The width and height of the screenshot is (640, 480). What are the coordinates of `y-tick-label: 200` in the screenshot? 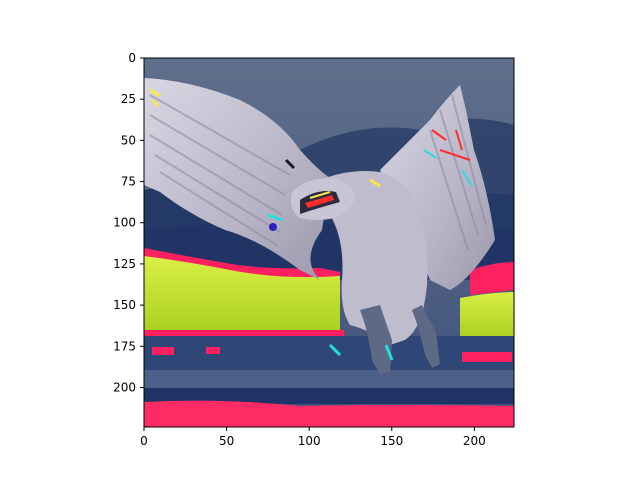 It's located at (124, 387).